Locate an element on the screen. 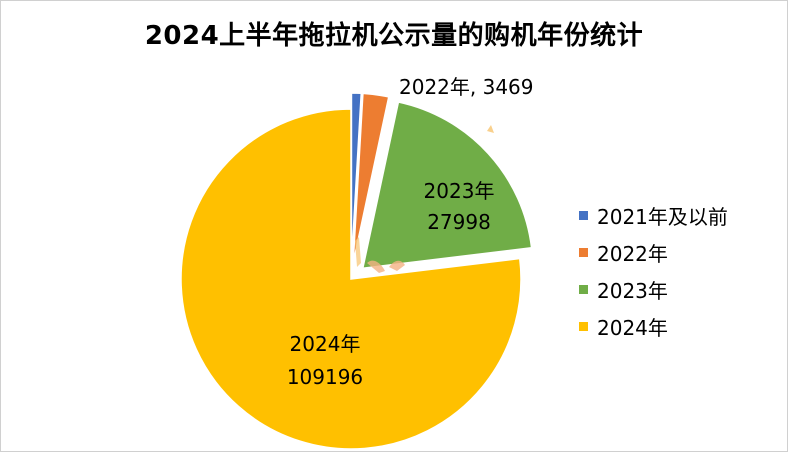 This screenshot has height=452, width=788. slice-label-2024-value: 109196 is located at coordinates (325, 377).